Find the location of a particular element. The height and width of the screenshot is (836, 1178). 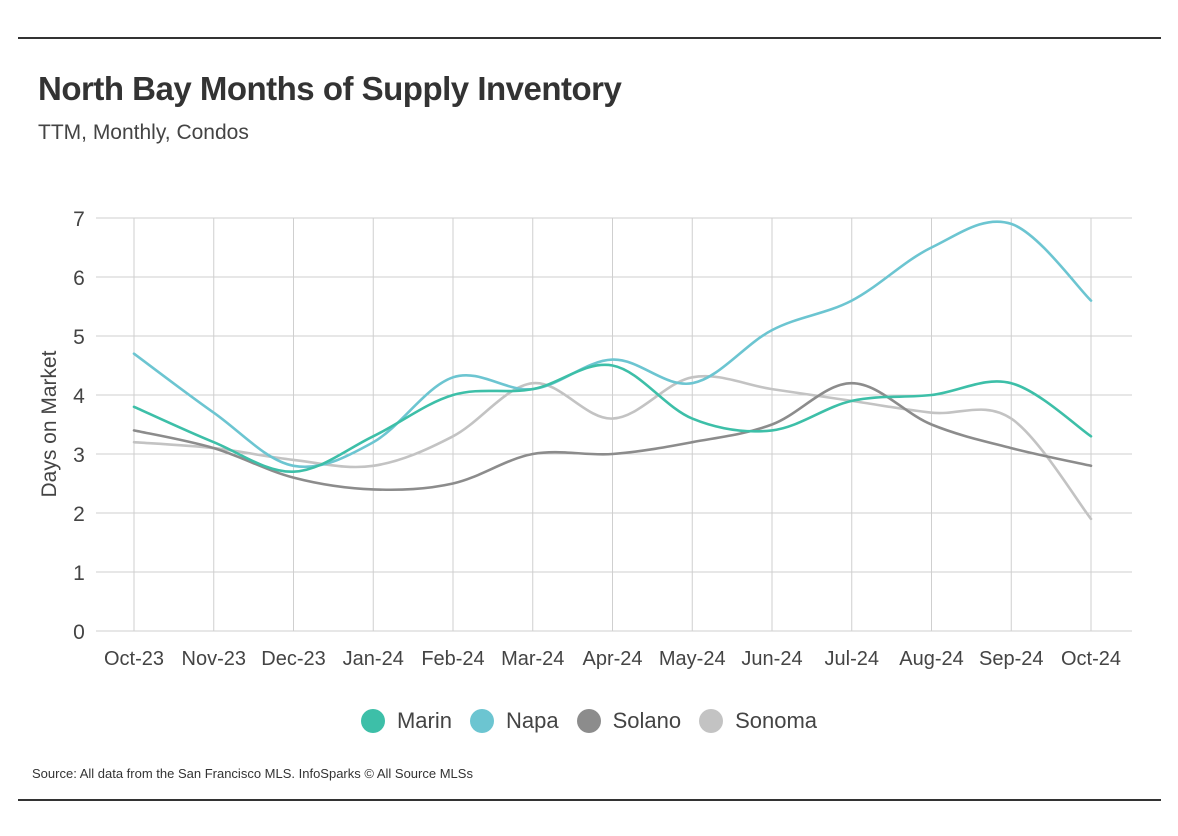

x-tick-label: Nov-23 is located at coordinates (214, 659).